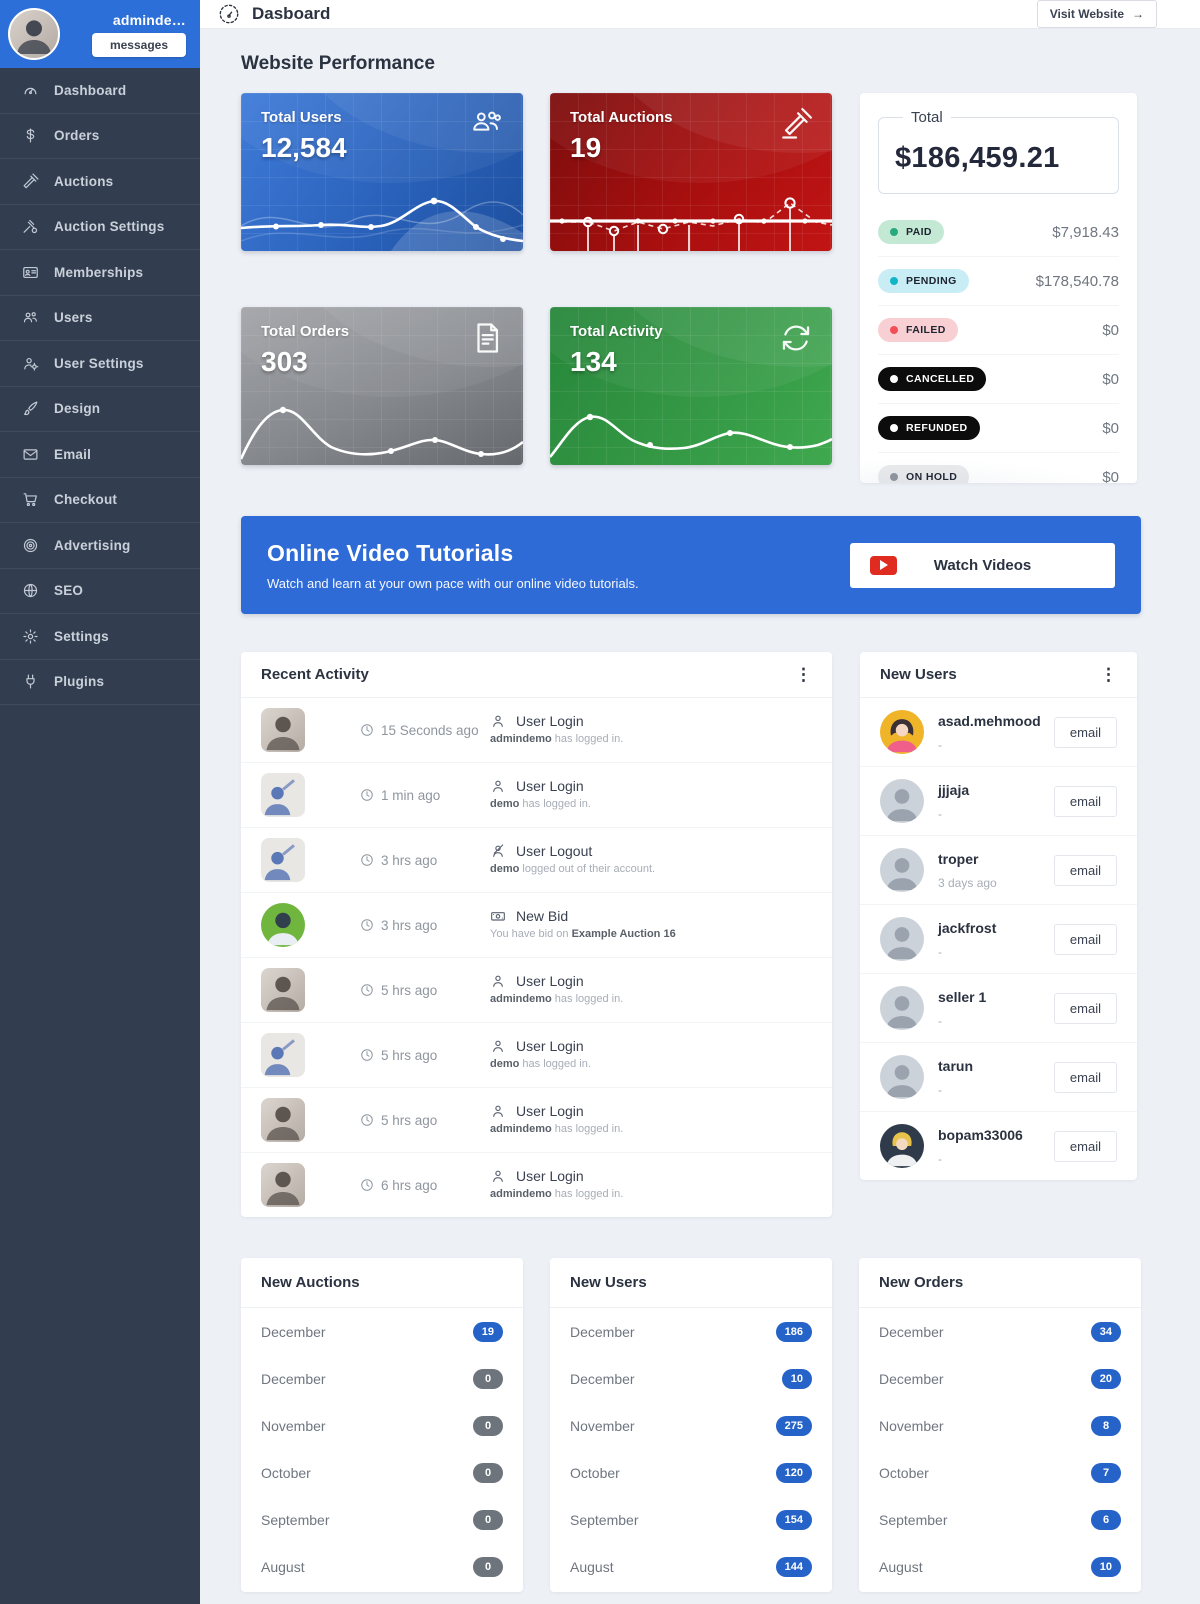 The width and height of the screenshot is (1200, 1604). What do you see at coordinates (30, 545) in the screenshot?
I see `target-icon` at bounding box center [30, 545].